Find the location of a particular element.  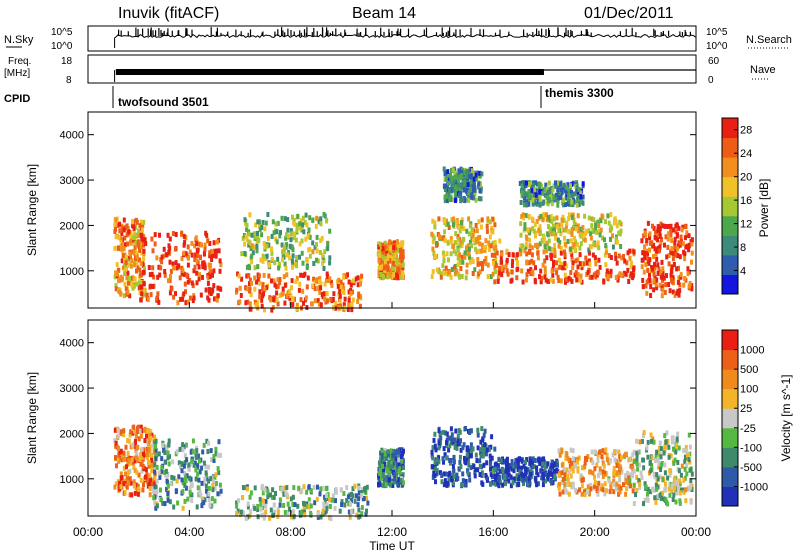

cpid-program-themis: themis 3300 is located at coordinates (579, 93).